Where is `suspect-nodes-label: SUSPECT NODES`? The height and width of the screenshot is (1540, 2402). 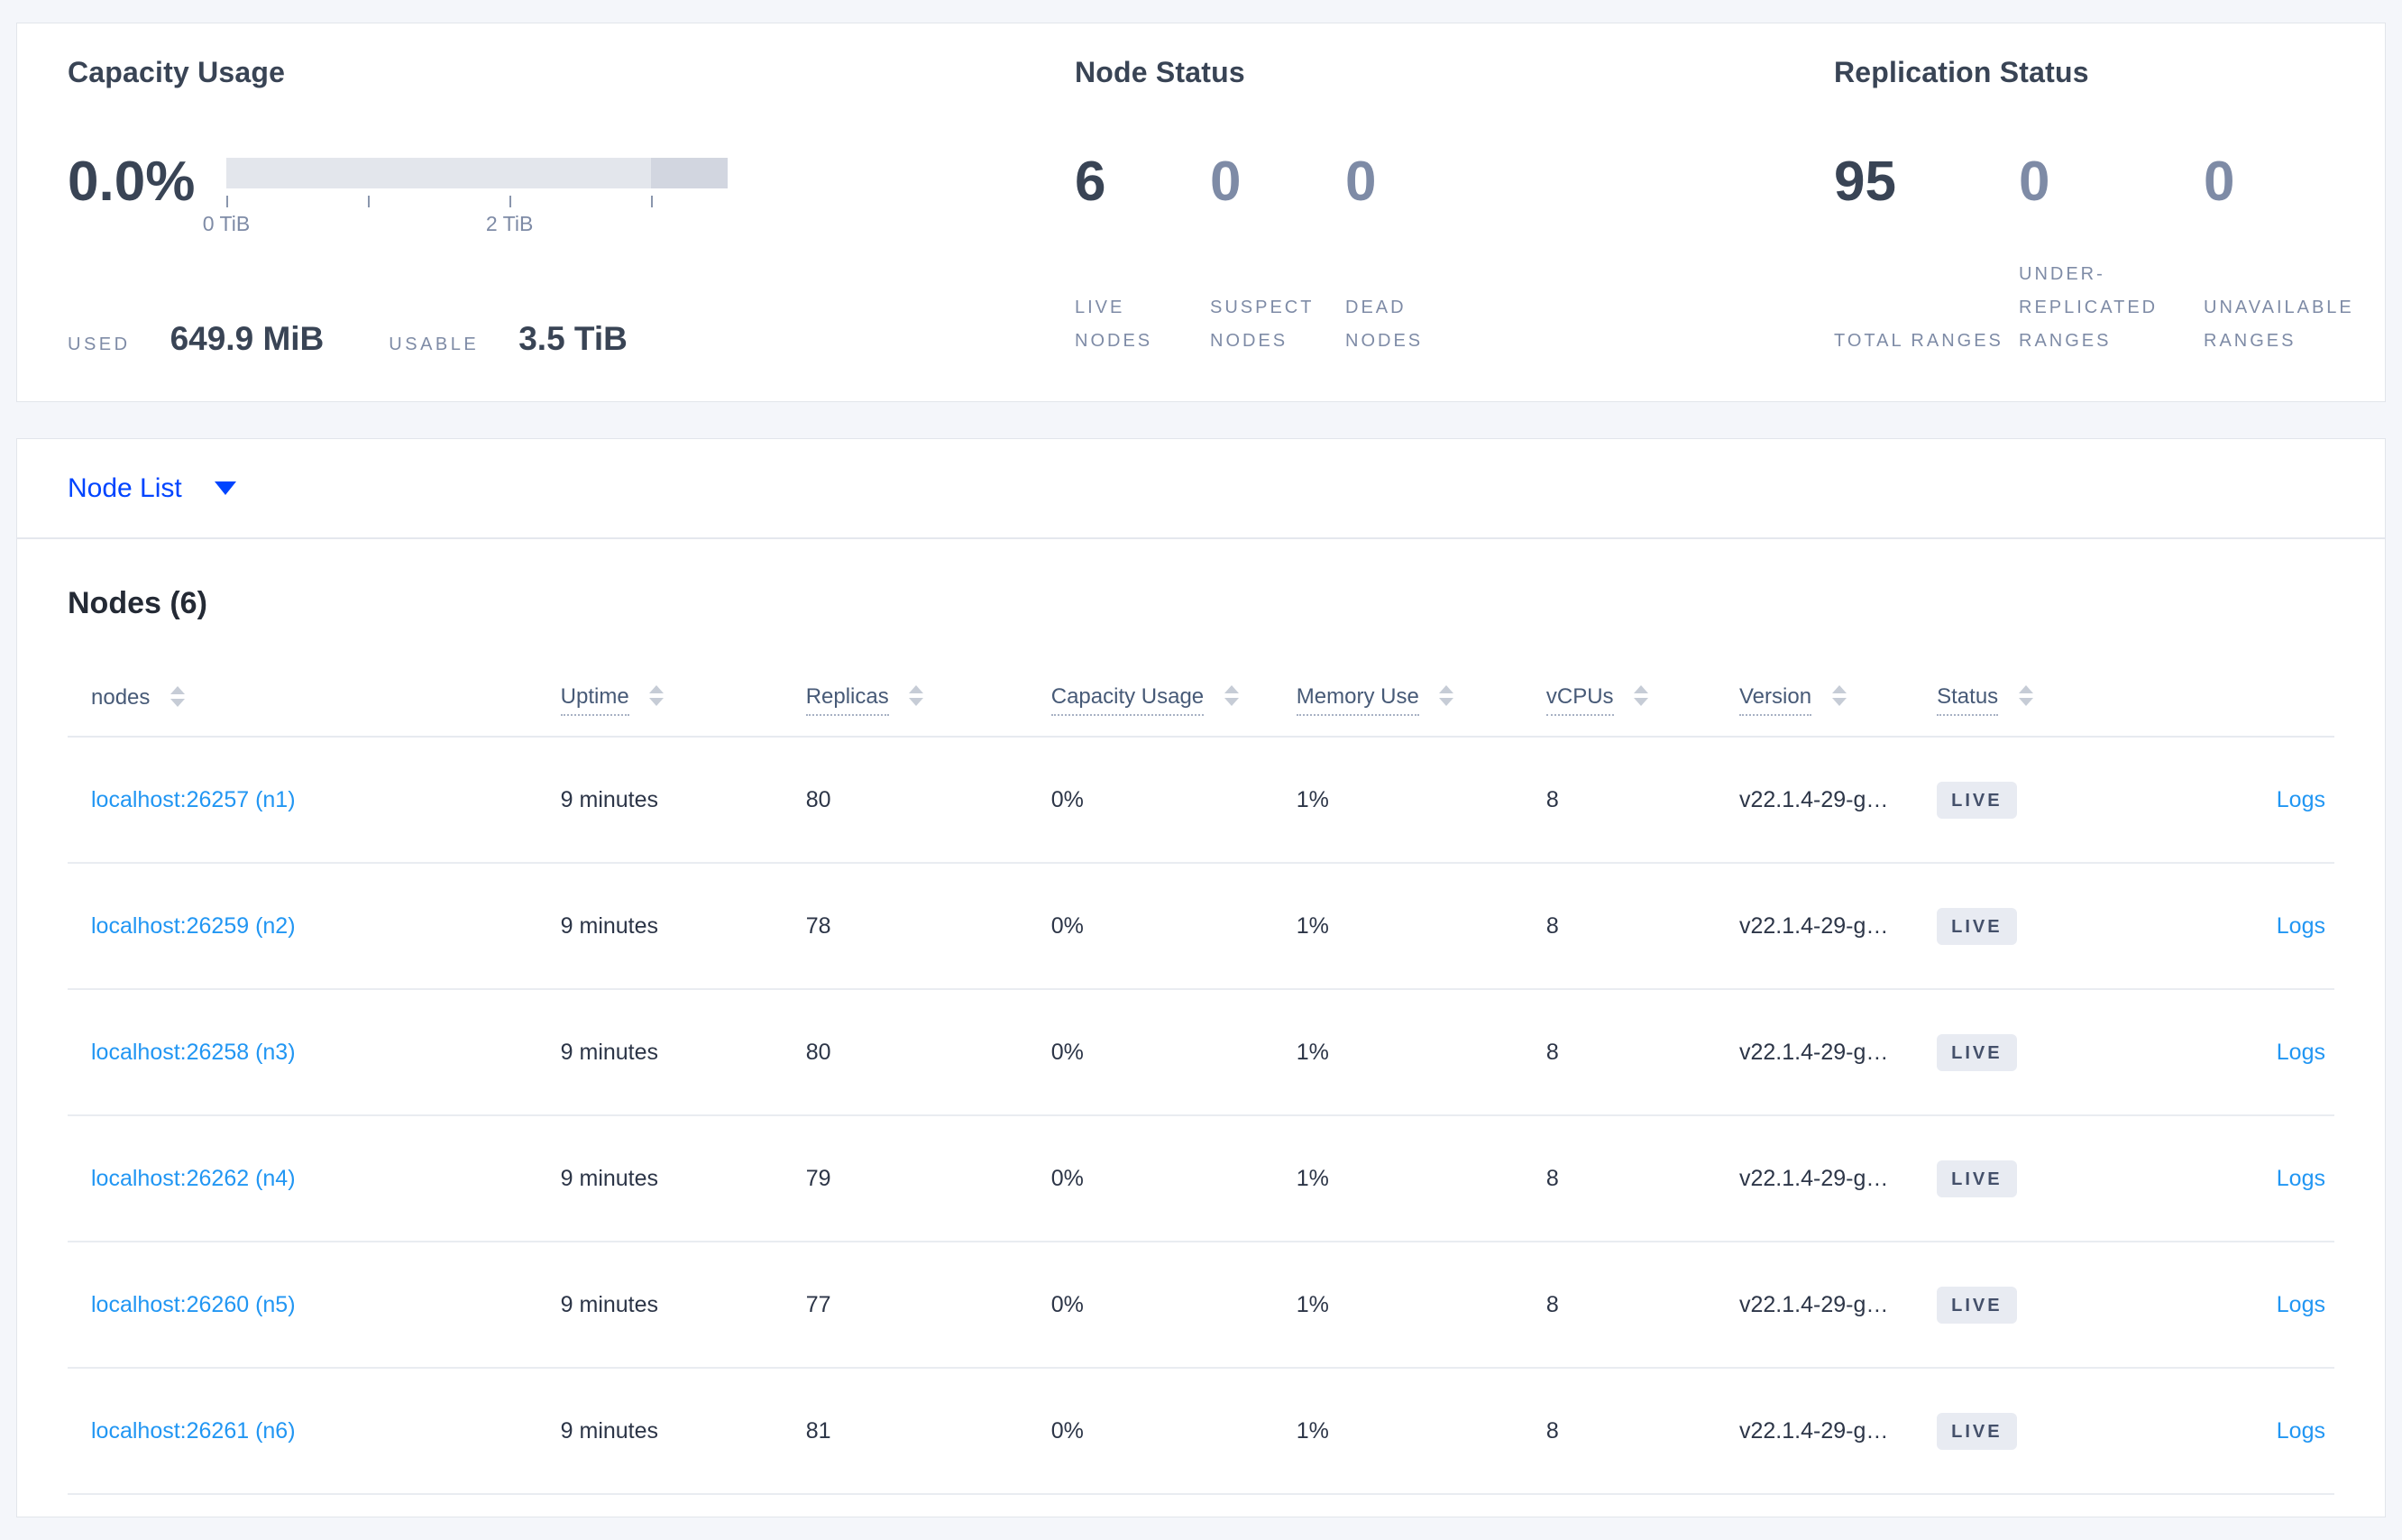 suspect-nodes-label: SUSPECT NODES is located at coordinates (1262, 325).